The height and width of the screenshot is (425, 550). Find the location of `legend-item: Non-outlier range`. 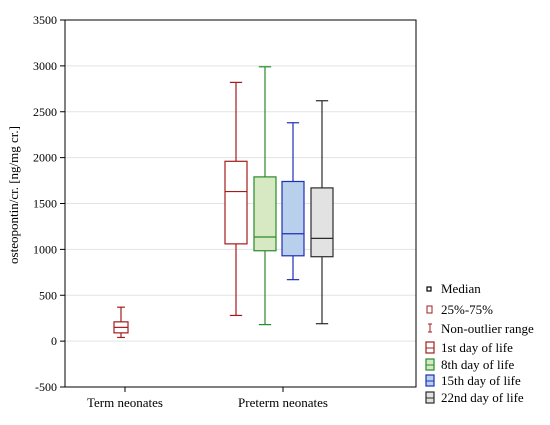

legend-item: Non-outlier range is located at coordinates (481, 328).